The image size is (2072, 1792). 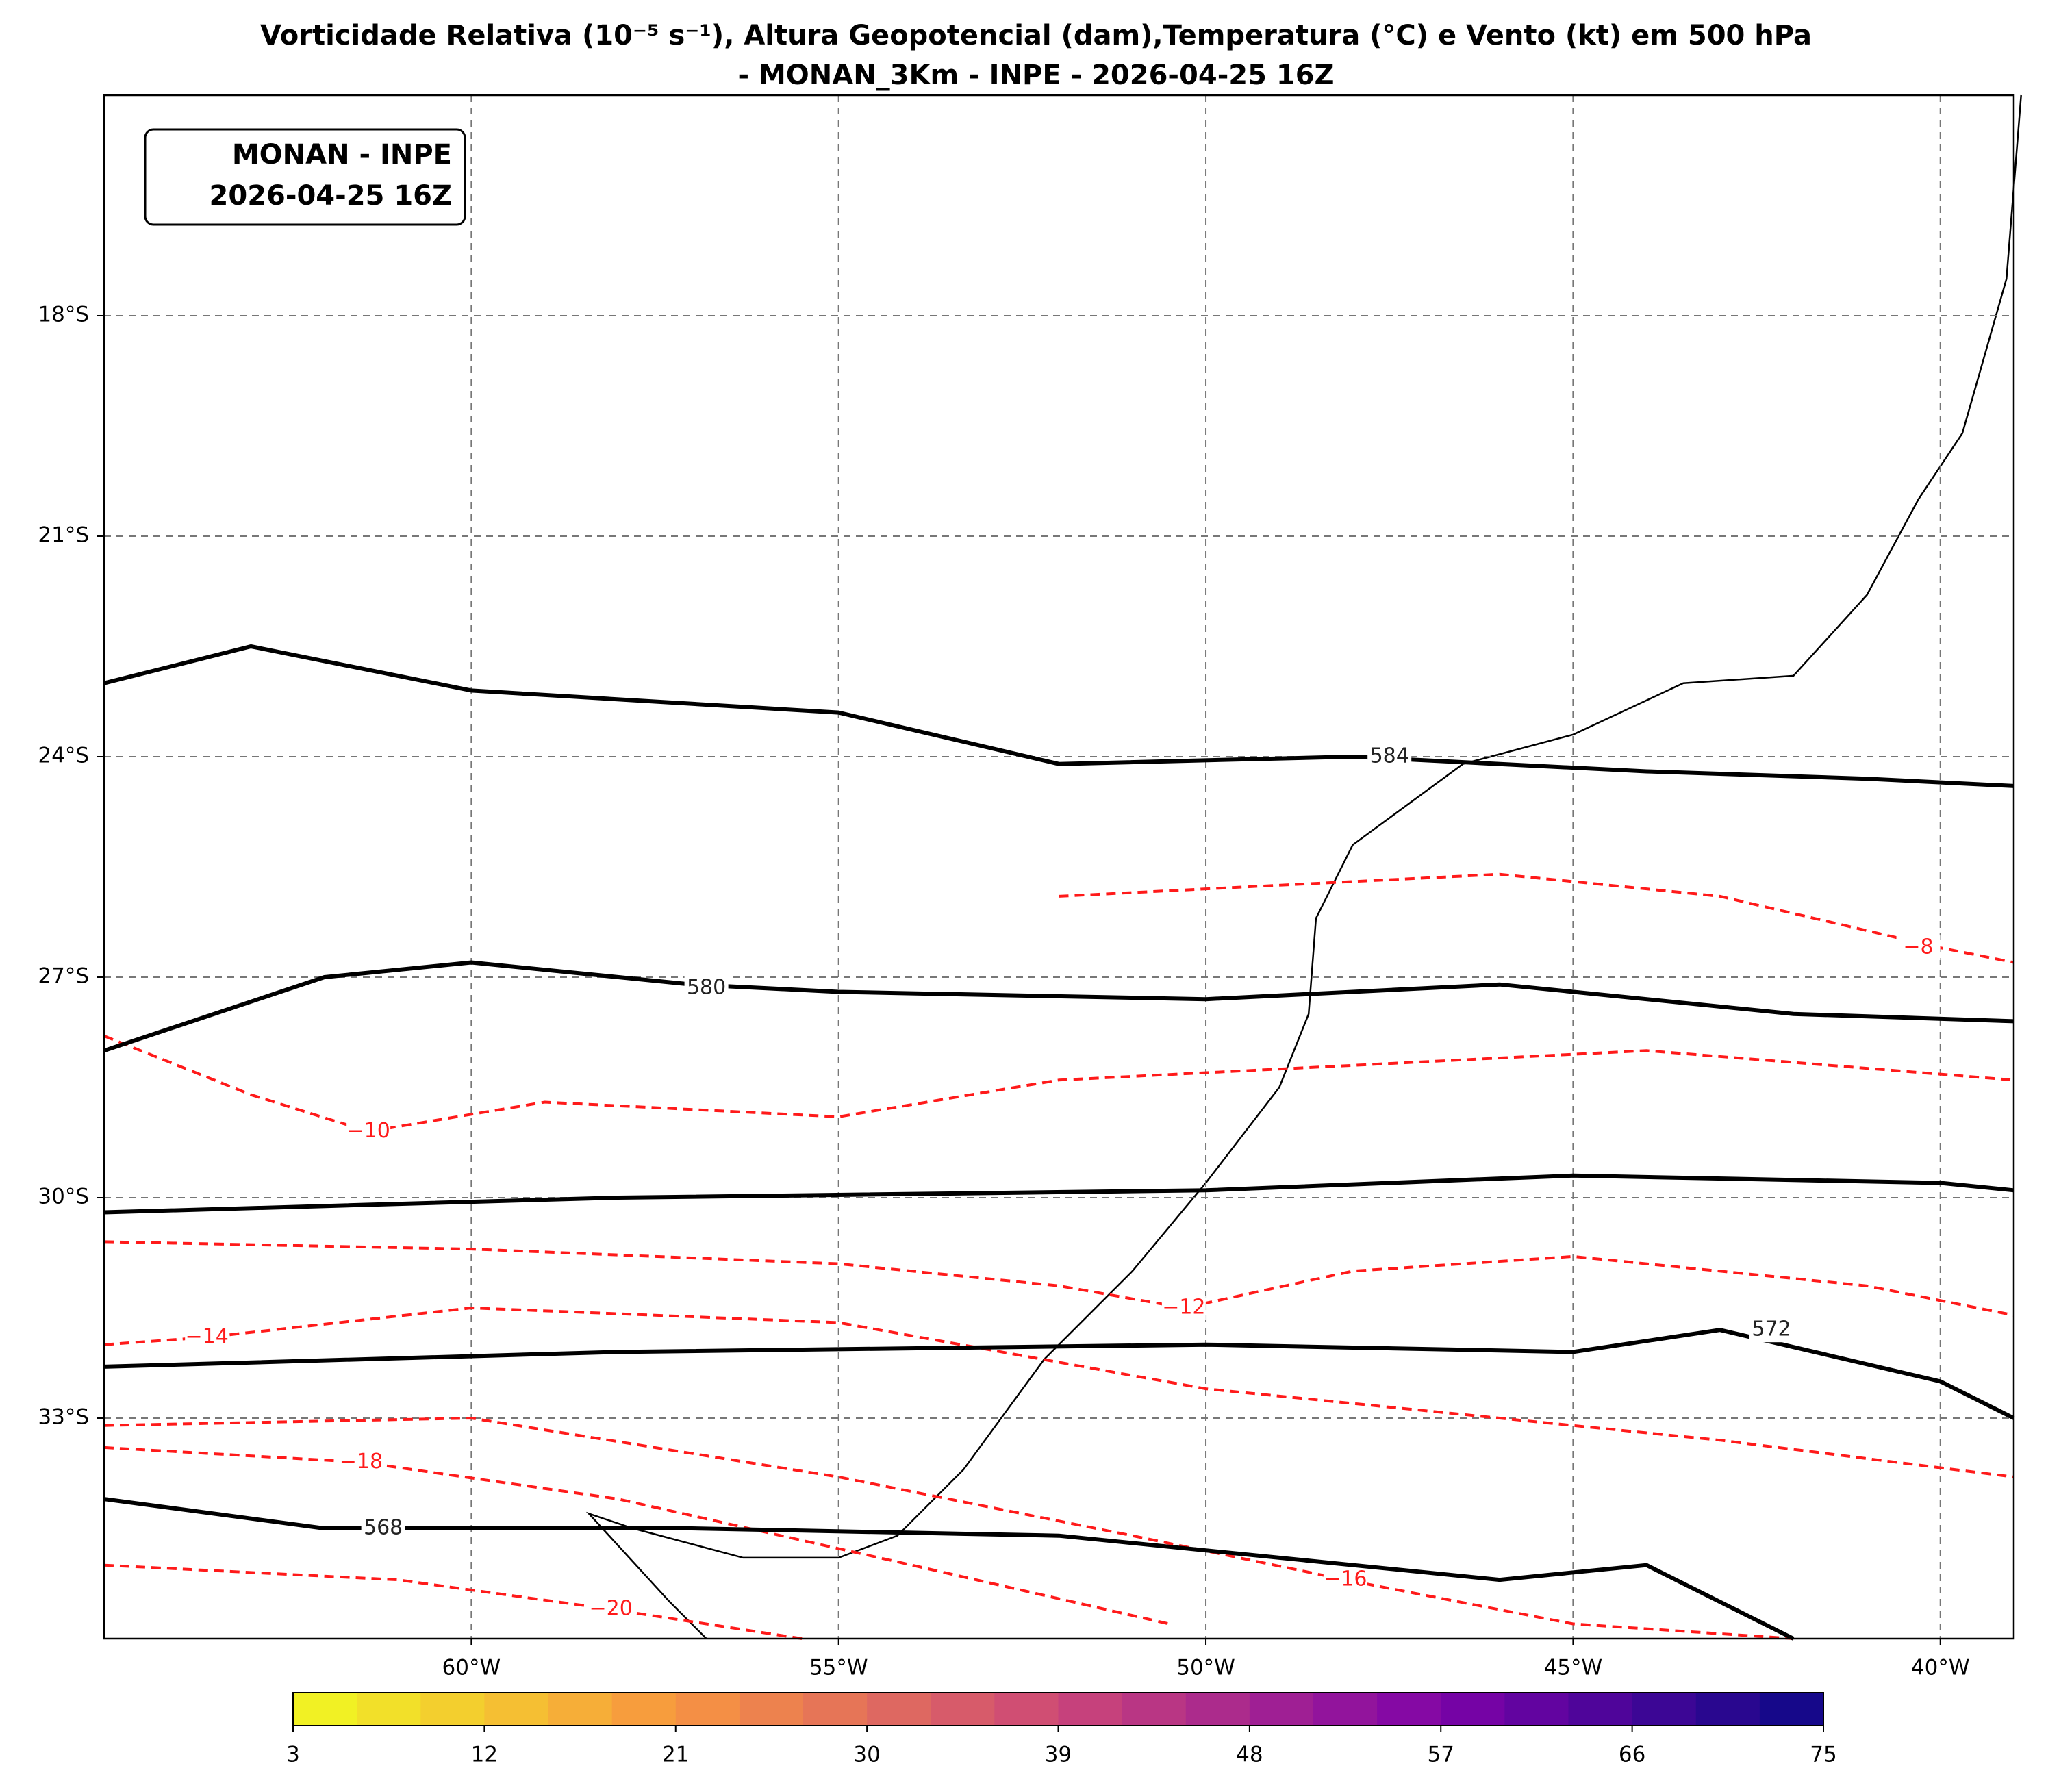 What do you see at coordinates (1058, 1755) in the screenshot?
I see `colorbar-tick-label: 39` at bounding box center [1058, 1755].